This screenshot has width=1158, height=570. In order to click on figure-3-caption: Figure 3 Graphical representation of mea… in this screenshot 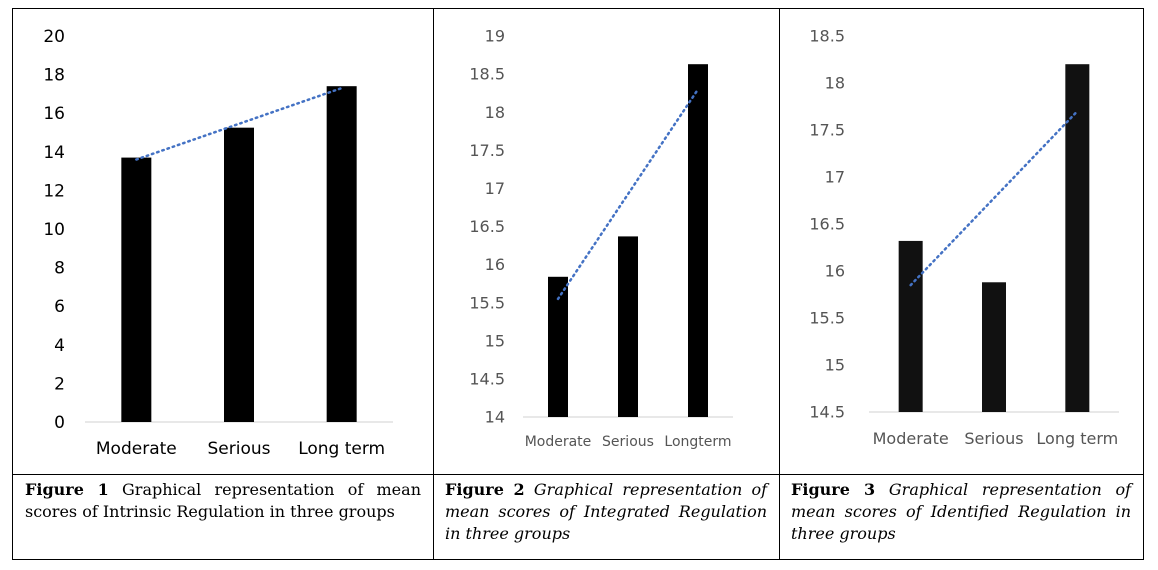, I will do `click(961, 517)`.